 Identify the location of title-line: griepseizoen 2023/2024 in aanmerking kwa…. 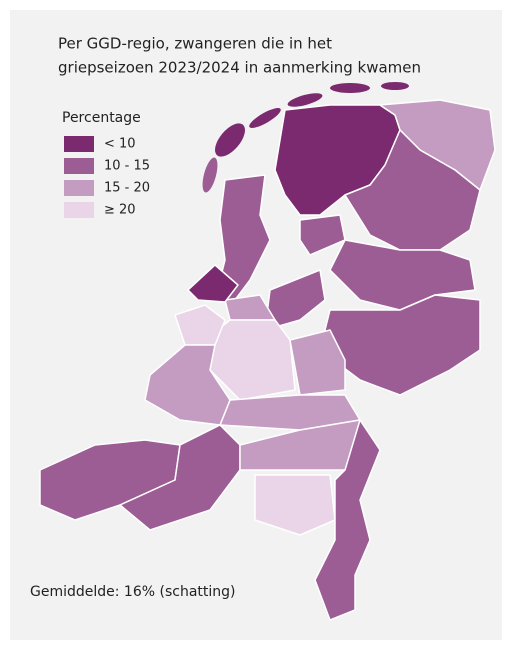
(239, 68).